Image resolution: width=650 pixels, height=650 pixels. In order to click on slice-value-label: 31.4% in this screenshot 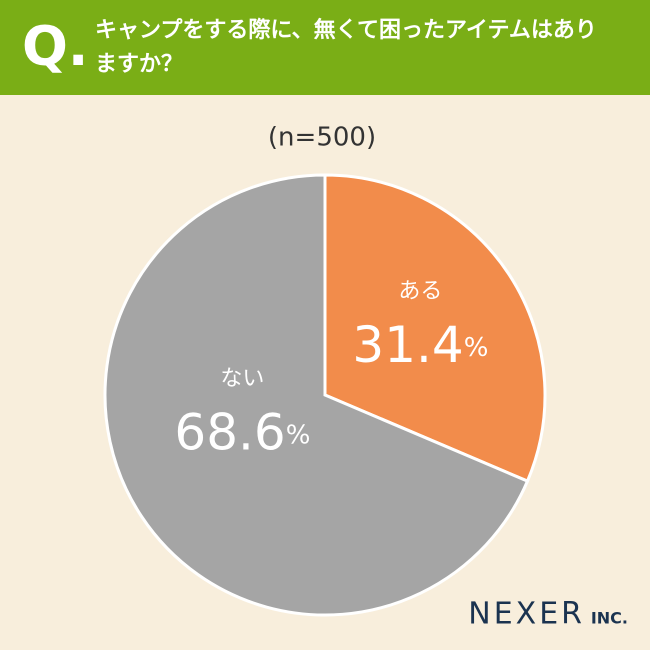, I will do `click(420, 344)`.